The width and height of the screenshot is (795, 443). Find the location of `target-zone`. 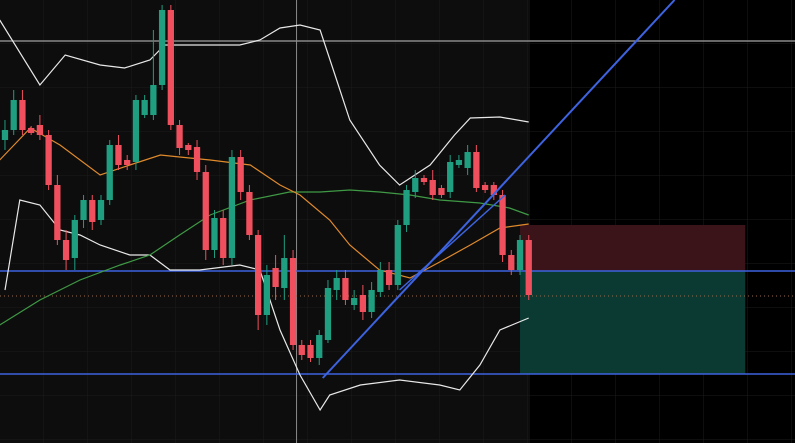

target-zone is located at coordinates (633, 322).